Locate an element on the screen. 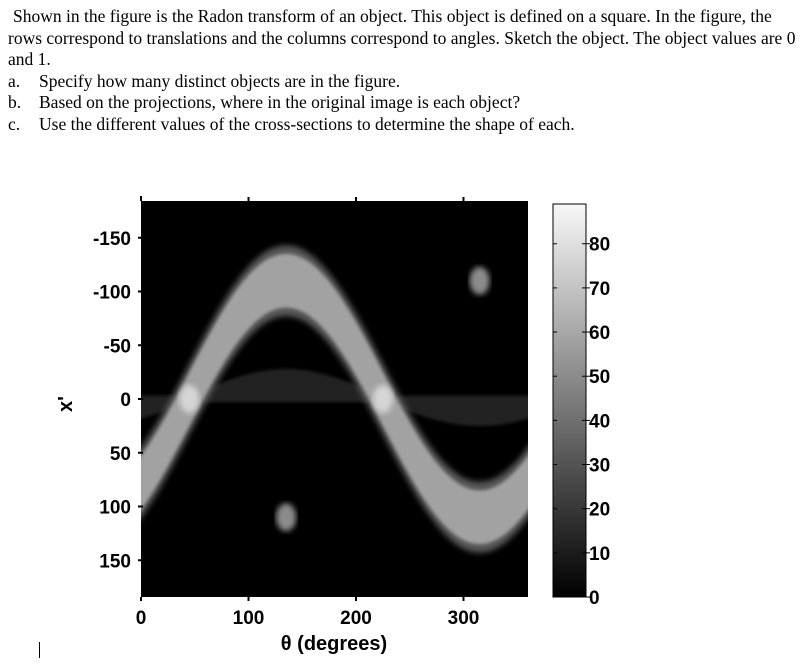 Image resolution: width=806 pixels, height=667 pixels. colorbar-tick-label: 0 is located at coordinates (594, 598).